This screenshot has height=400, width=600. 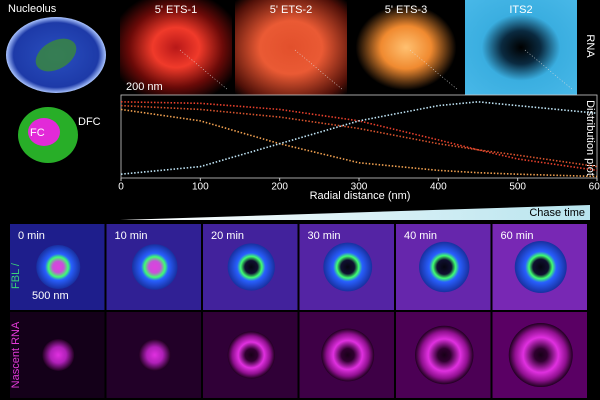 What do you see at coordinates (89, 122) in the screenshot?
I see `dfc-label: DFC` at bounding box center [89, 122].